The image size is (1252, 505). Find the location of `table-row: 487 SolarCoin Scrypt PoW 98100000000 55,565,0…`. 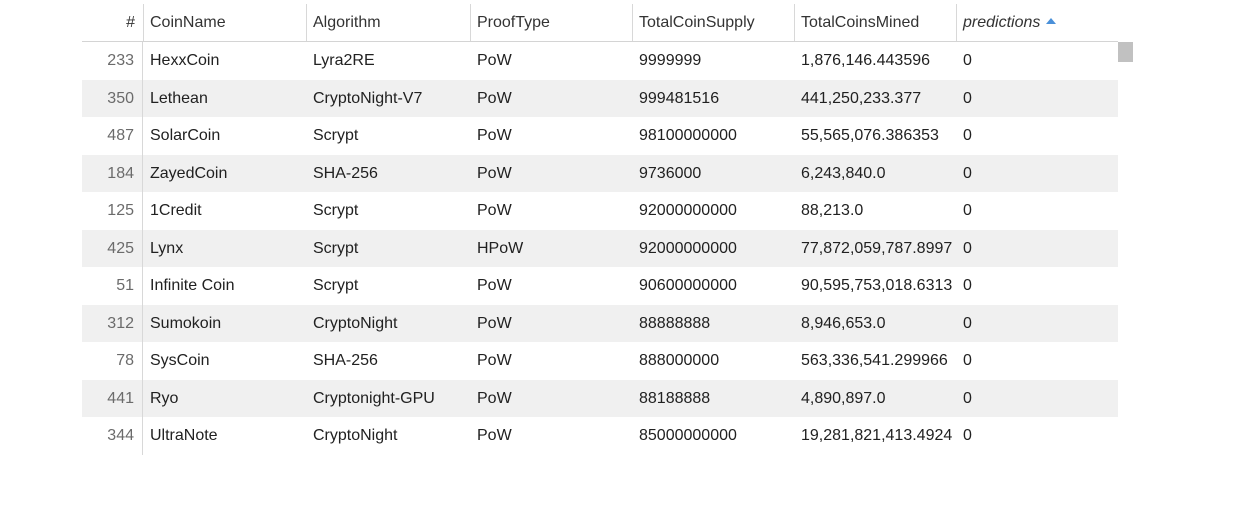

table-row: 487 SolarCoin Scrypt PoW 98100000000 55,565,0… is located at coordinates (600, 136).